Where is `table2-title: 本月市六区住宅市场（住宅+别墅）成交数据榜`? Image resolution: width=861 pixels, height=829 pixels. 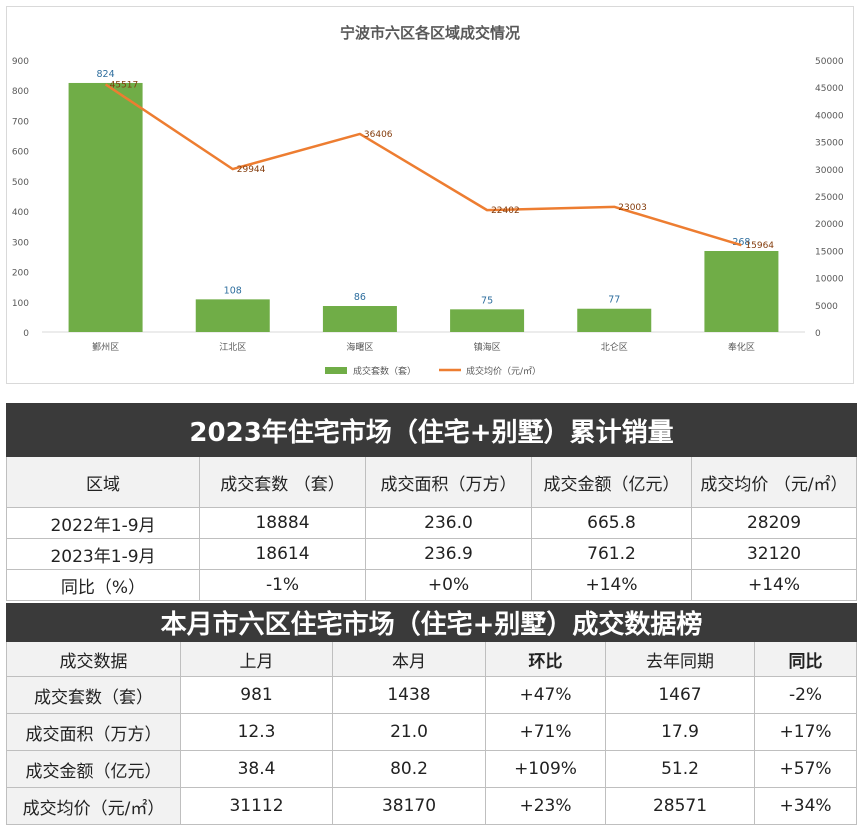 table2-title: 本月市六区住宅市场（住宅+别墅）成交数据榜 is located at coordinates (431, 622).